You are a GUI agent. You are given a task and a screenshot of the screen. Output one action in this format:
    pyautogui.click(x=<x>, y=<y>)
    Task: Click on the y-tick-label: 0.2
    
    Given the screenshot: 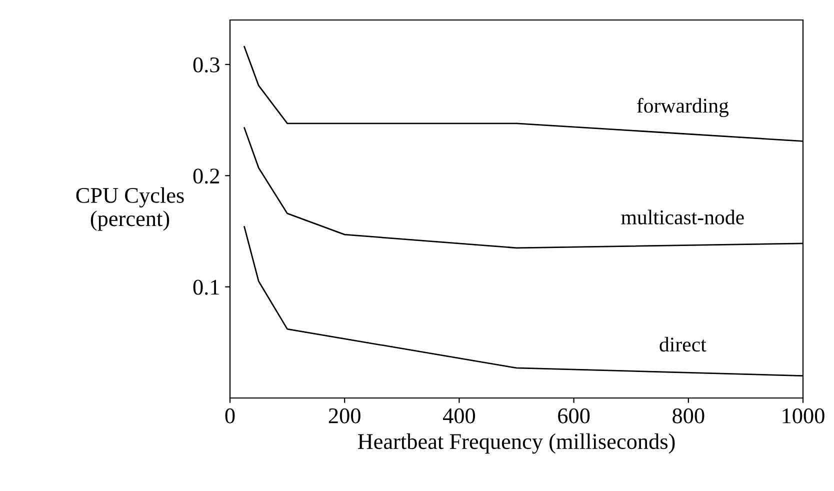 What is the action you would take?
    pyautogui.click(x=206, y=176)
    